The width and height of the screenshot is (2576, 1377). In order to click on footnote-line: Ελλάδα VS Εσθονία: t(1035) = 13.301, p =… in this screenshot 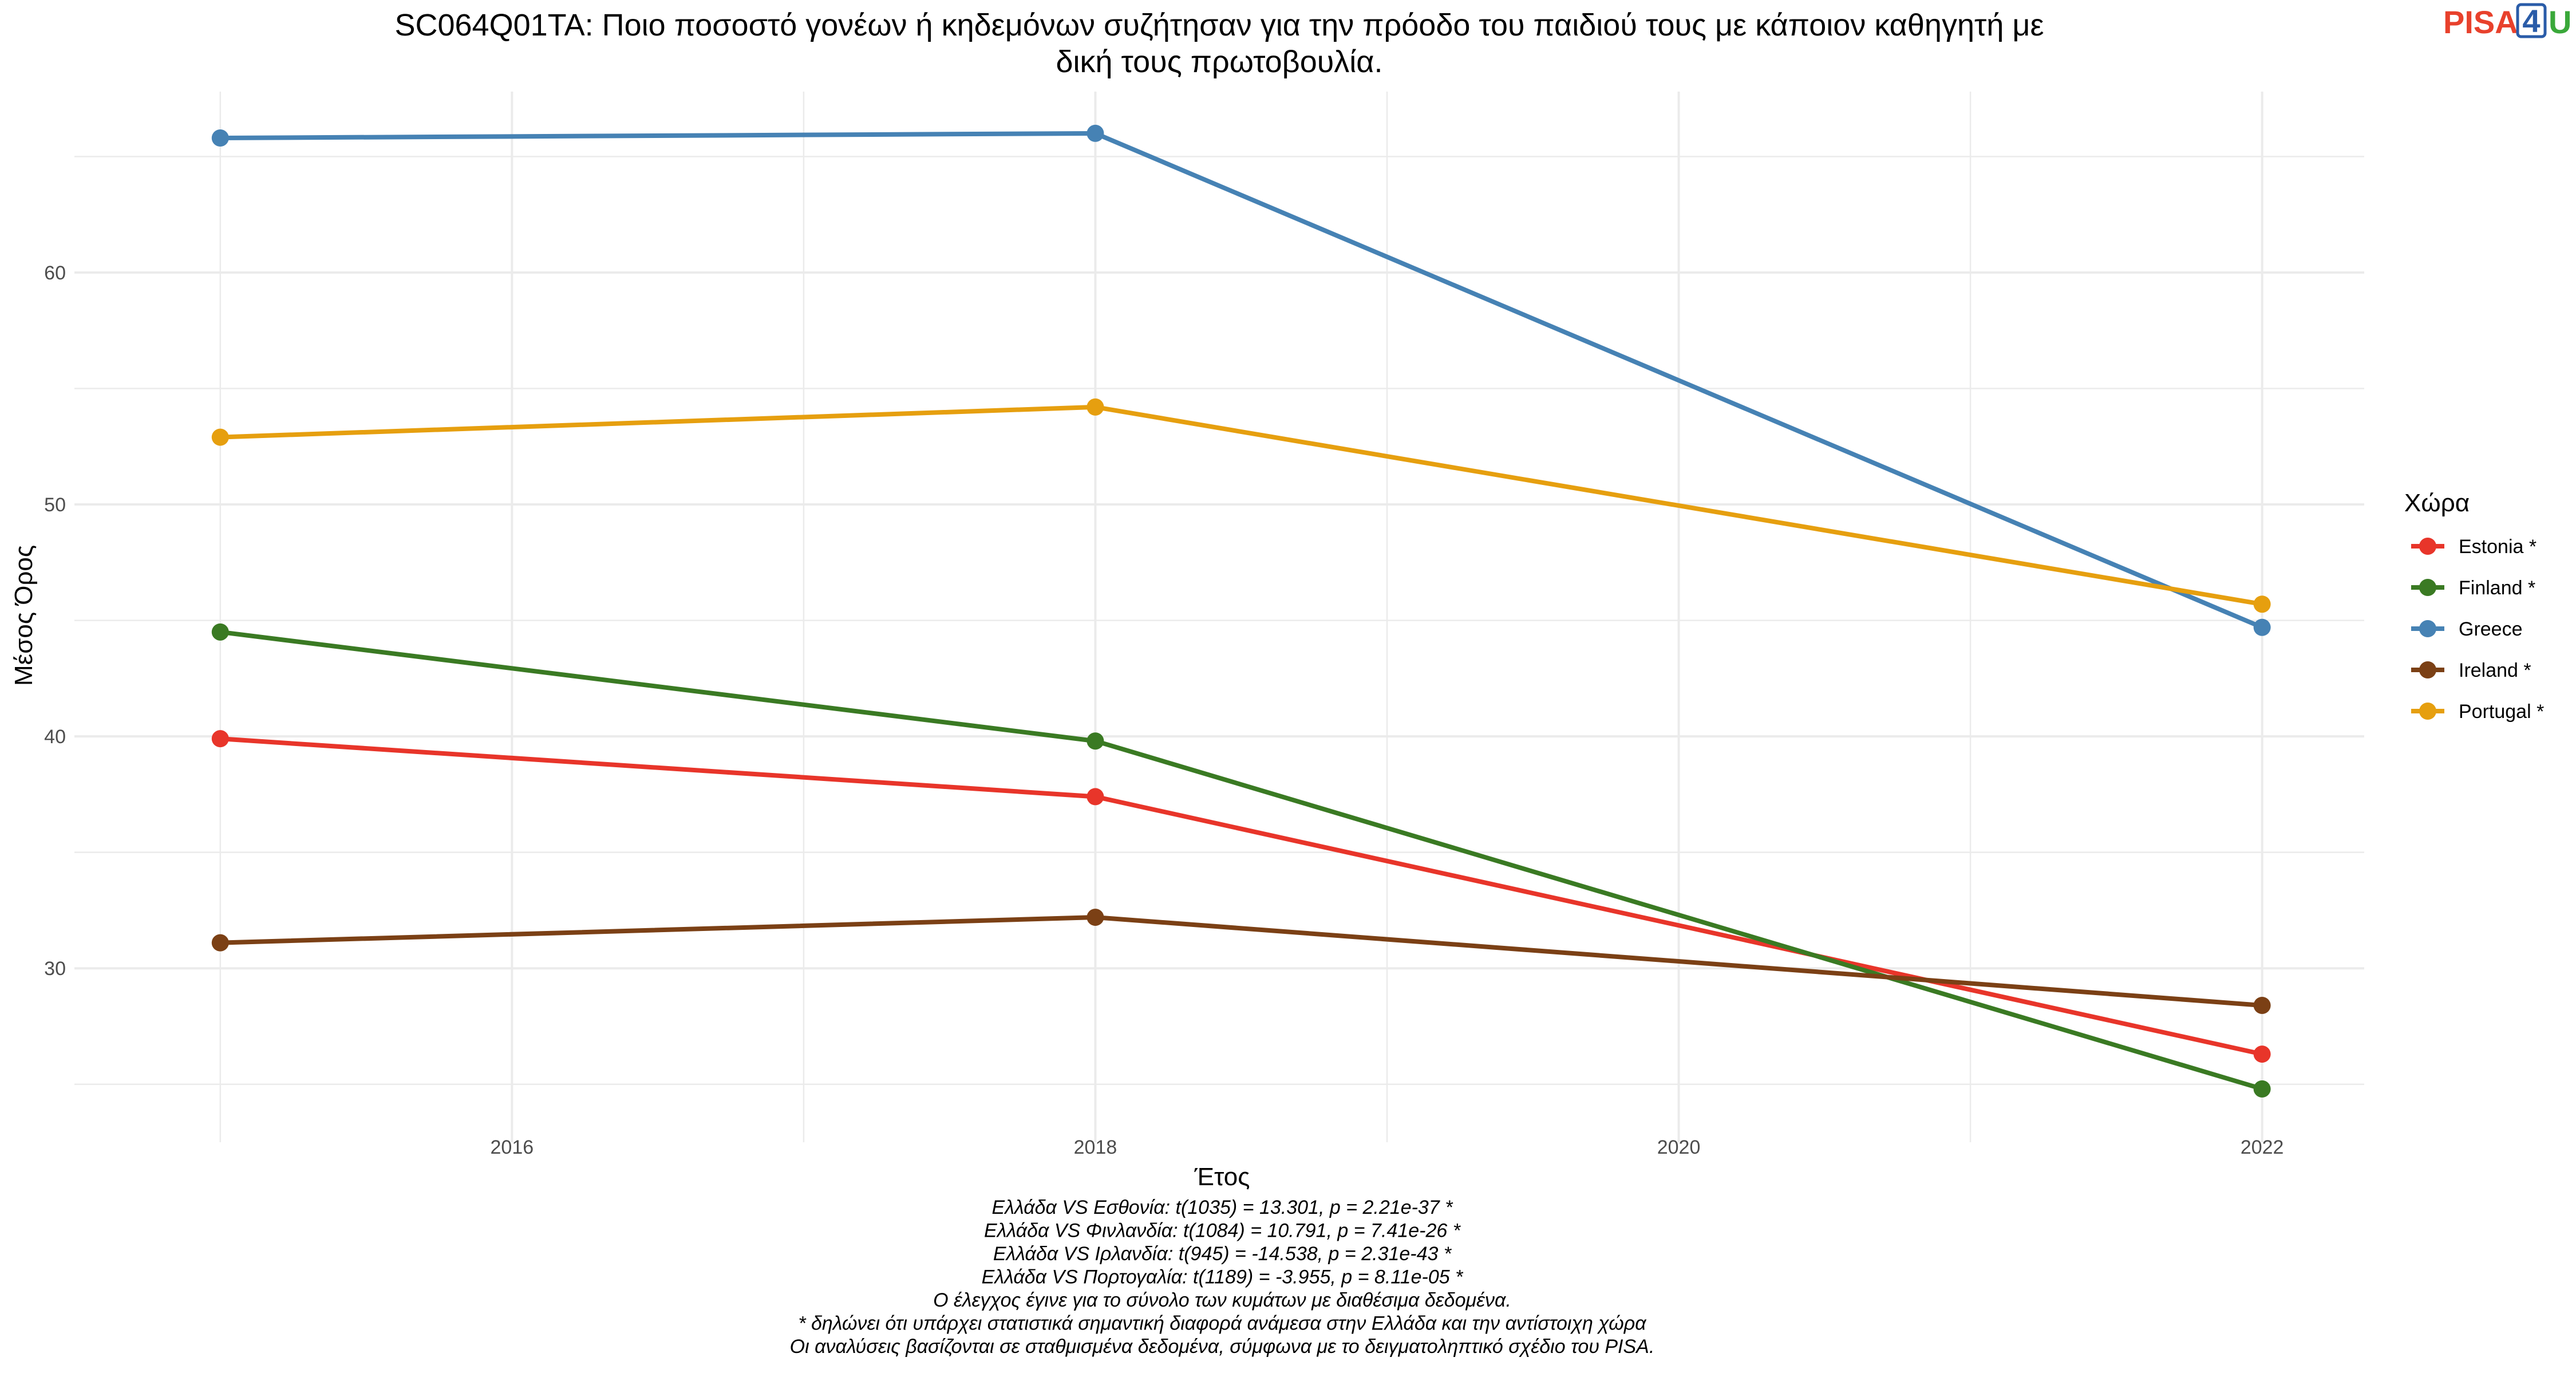, I will do `click(1223, 1207)`.